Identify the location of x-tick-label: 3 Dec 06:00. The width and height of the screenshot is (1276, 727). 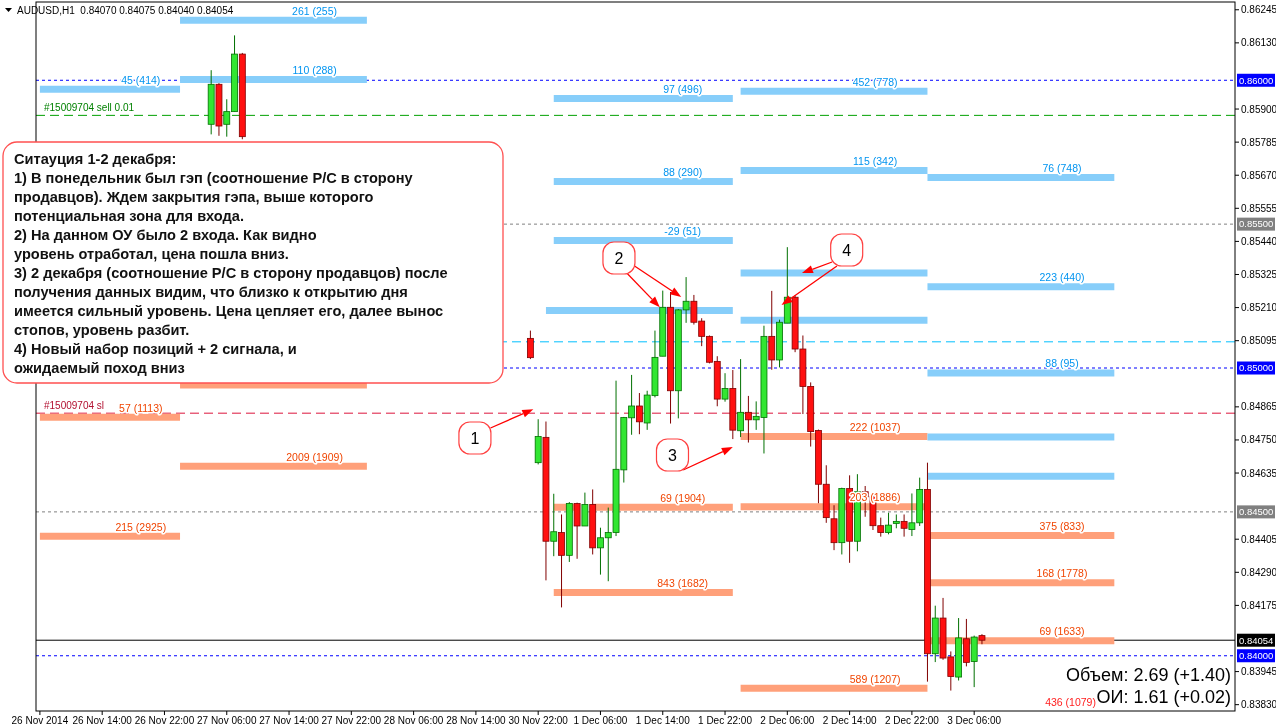
(974, 720).